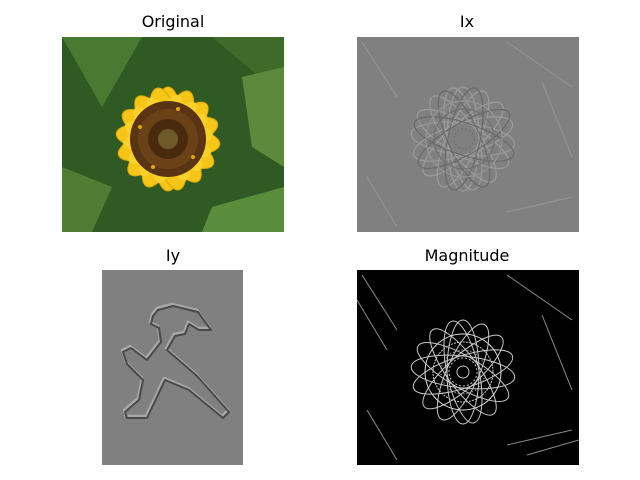 The height and width of the screenshot is (480, 640). I want to click on sunflower-photo, so click(173, 134).